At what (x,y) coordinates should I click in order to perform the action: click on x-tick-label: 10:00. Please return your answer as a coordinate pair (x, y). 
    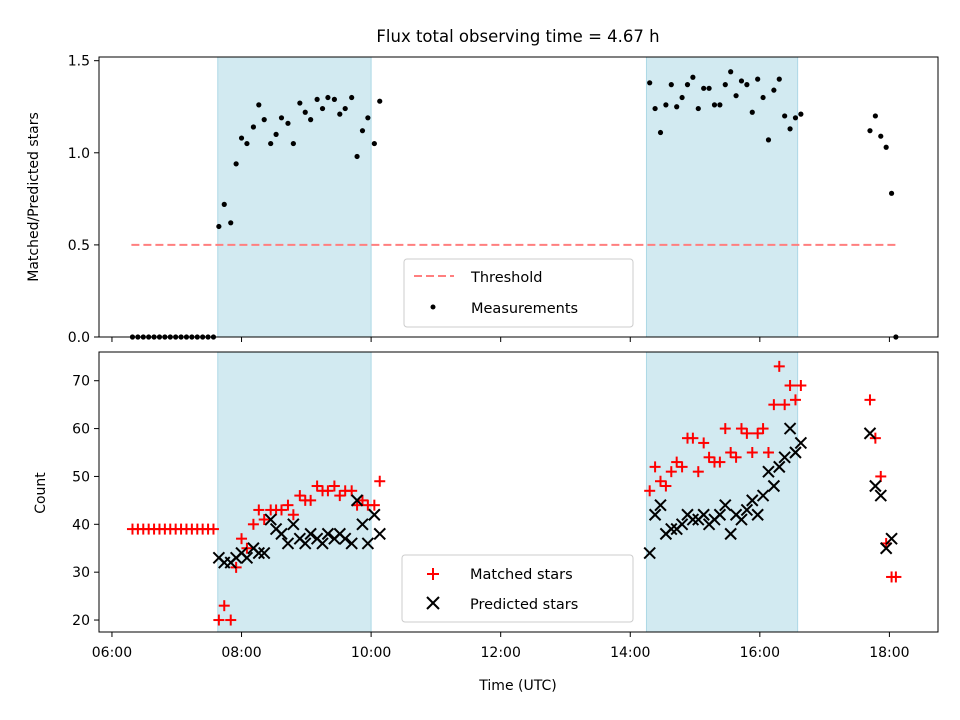
    Looking at the image, I should click on (371, 653).